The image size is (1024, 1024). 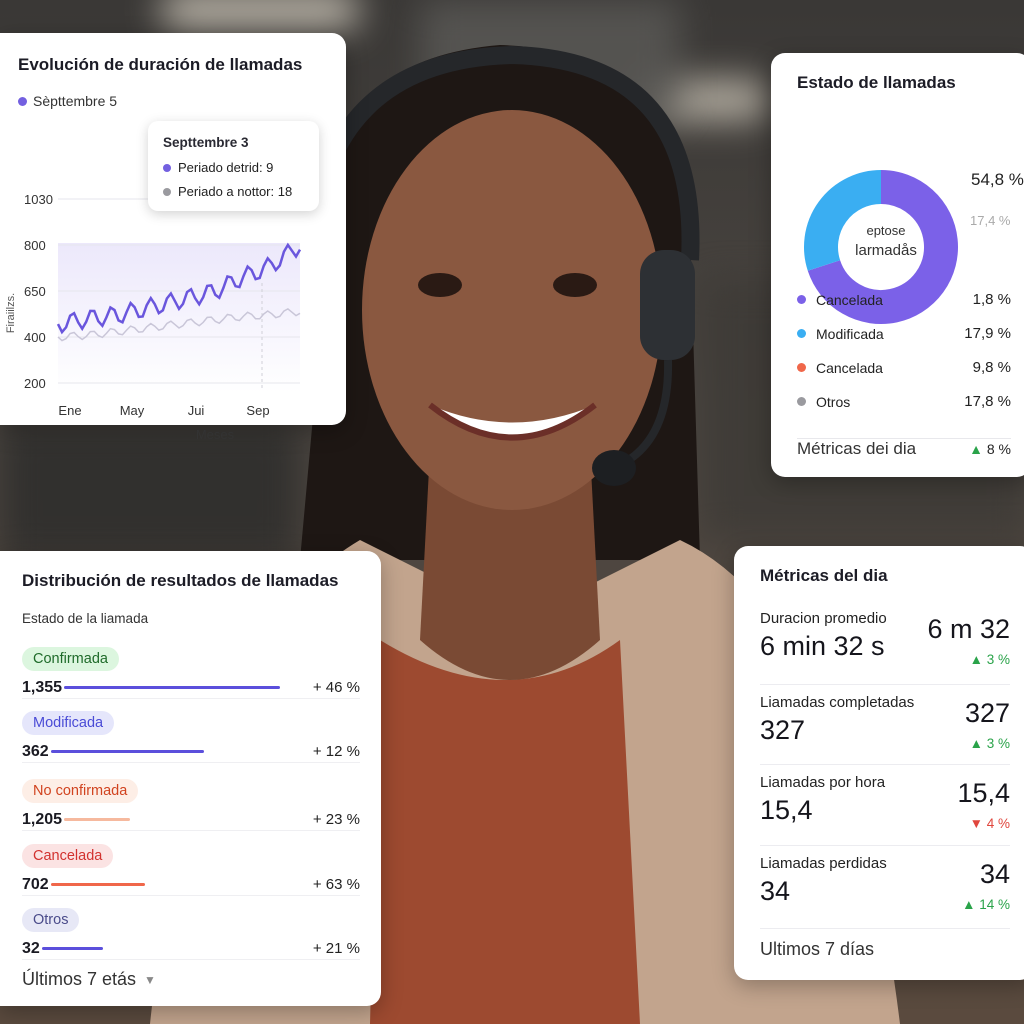 I want to click on donut-footer: Métricas dei dia ▲ 8 %, so click(x=904, y=448).